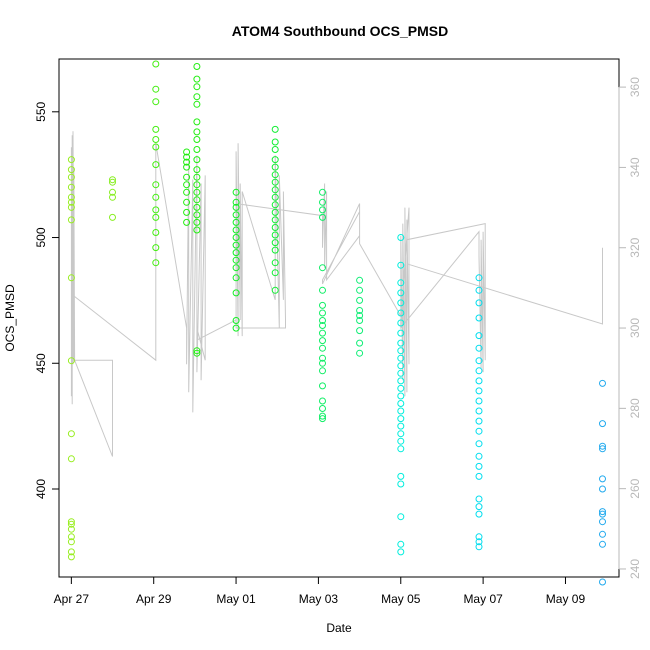  I want to click on y-tick-label: 550, so click(41, 111).